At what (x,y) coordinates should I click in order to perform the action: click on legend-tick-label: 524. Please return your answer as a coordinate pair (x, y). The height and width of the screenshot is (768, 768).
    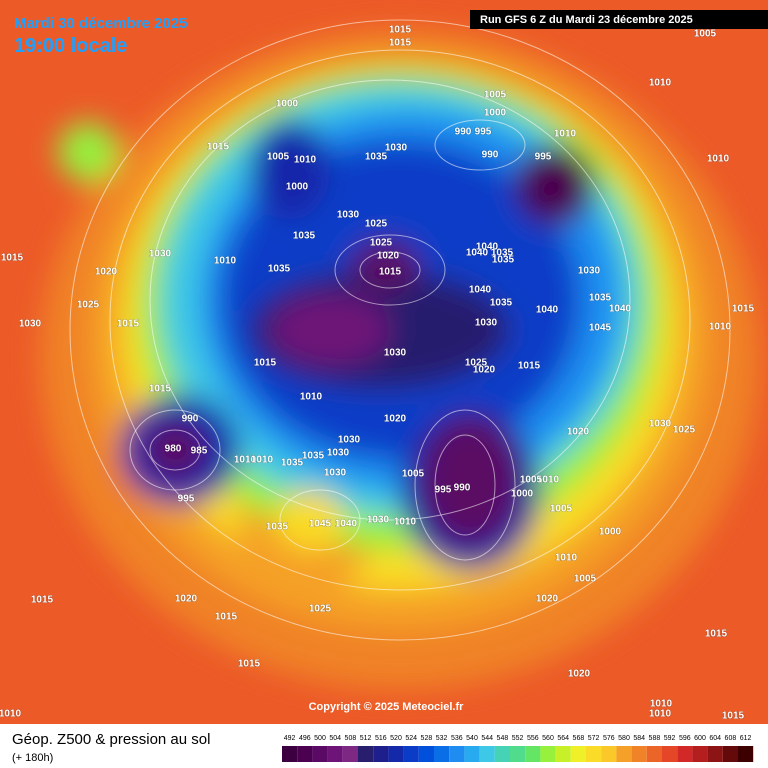
    Looking at the image, I should click on (411, 738).